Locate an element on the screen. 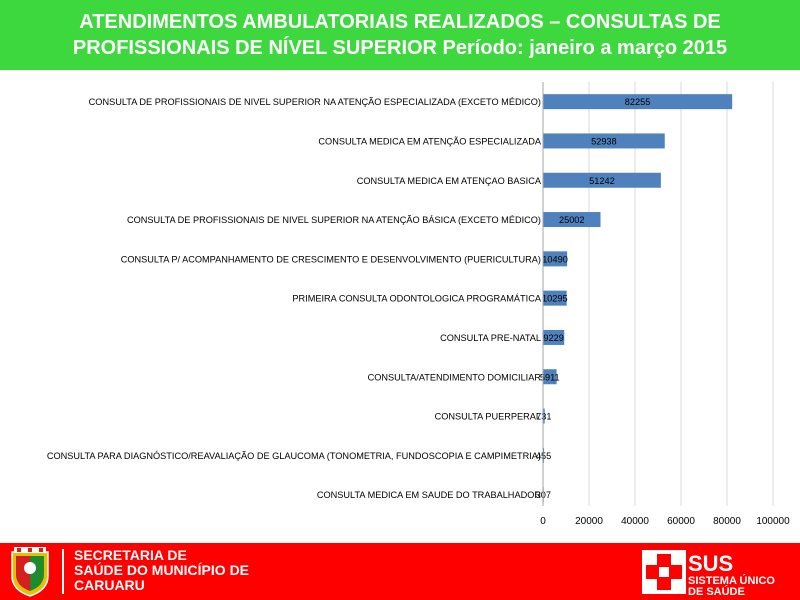  data-label: 51242 is located at coordinates (602, 181).